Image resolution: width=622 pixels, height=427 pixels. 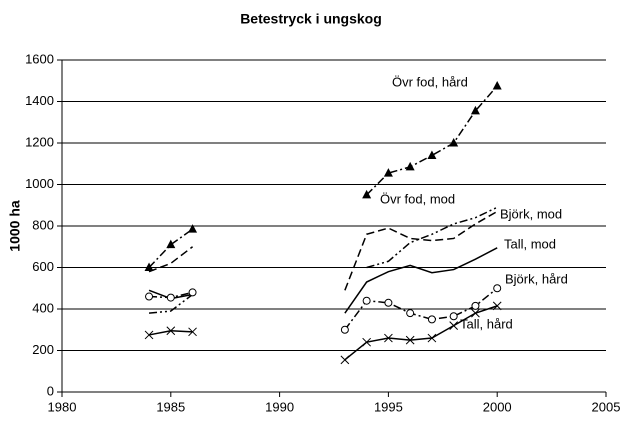 What do you see at coordinates (43, 349) in the screenshot?
I see `y-tick-label: 200` at bounding box center [43, 349].